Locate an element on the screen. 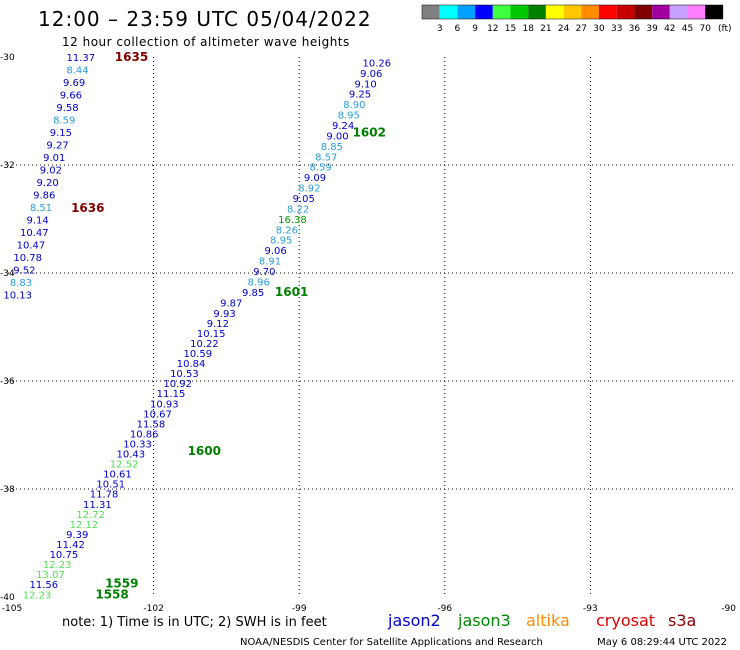 The image size is (740, 650). wave-height-value: 8.95 is located at coordinates (349, 116).